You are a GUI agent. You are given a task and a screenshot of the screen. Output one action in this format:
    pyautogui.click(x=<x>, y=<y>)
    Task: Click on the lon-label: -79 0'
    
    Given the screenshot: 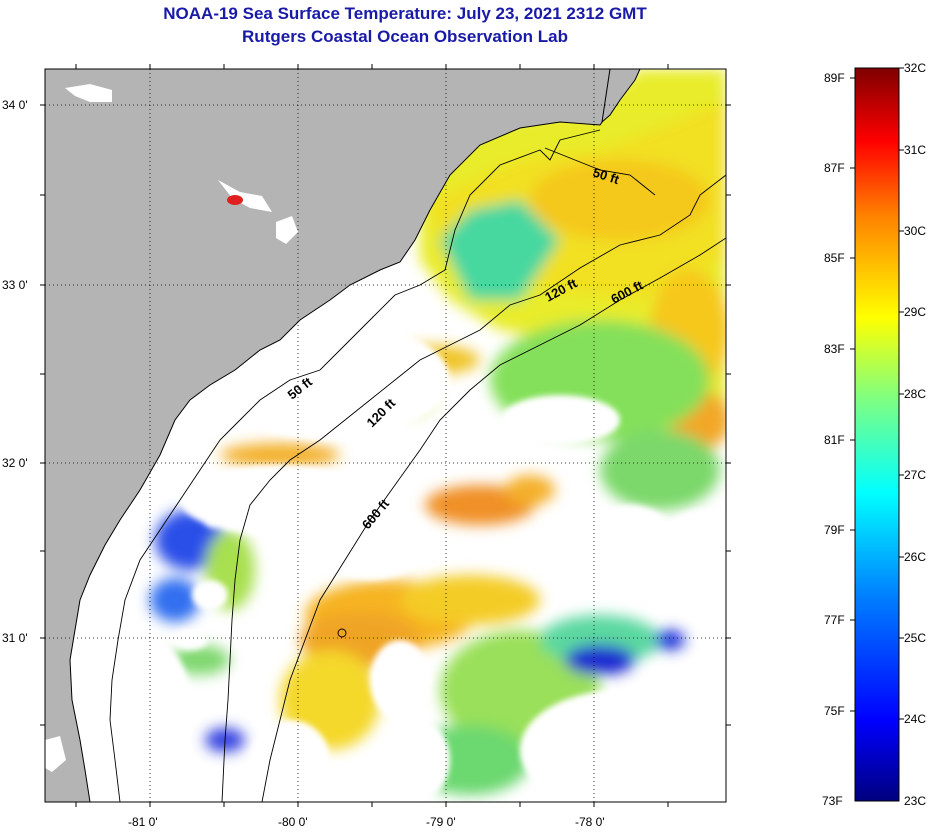 What is the action you would take?
    pyautogui.click(x=441, y=822)
    